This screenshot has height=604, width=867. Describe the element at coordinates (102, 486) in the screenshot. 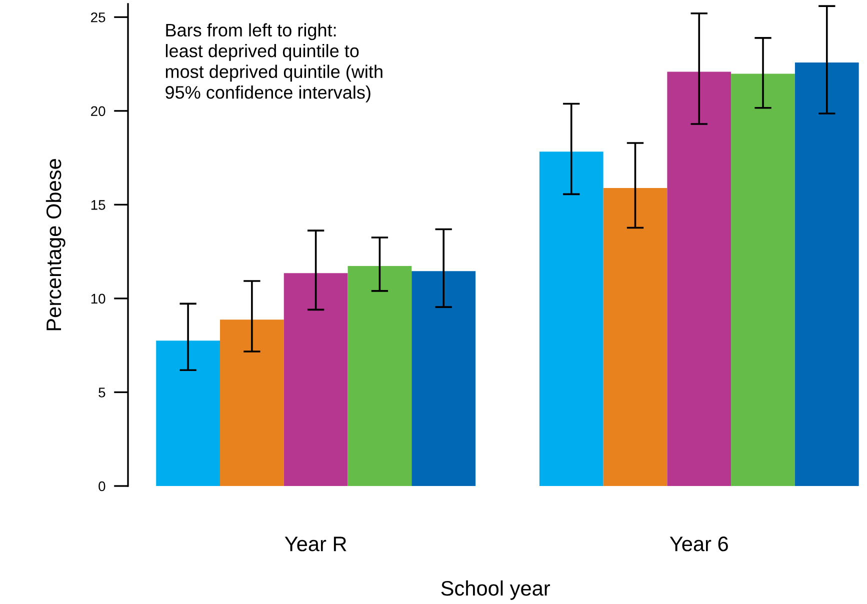

I see `y-tick-label: 0` at that location.